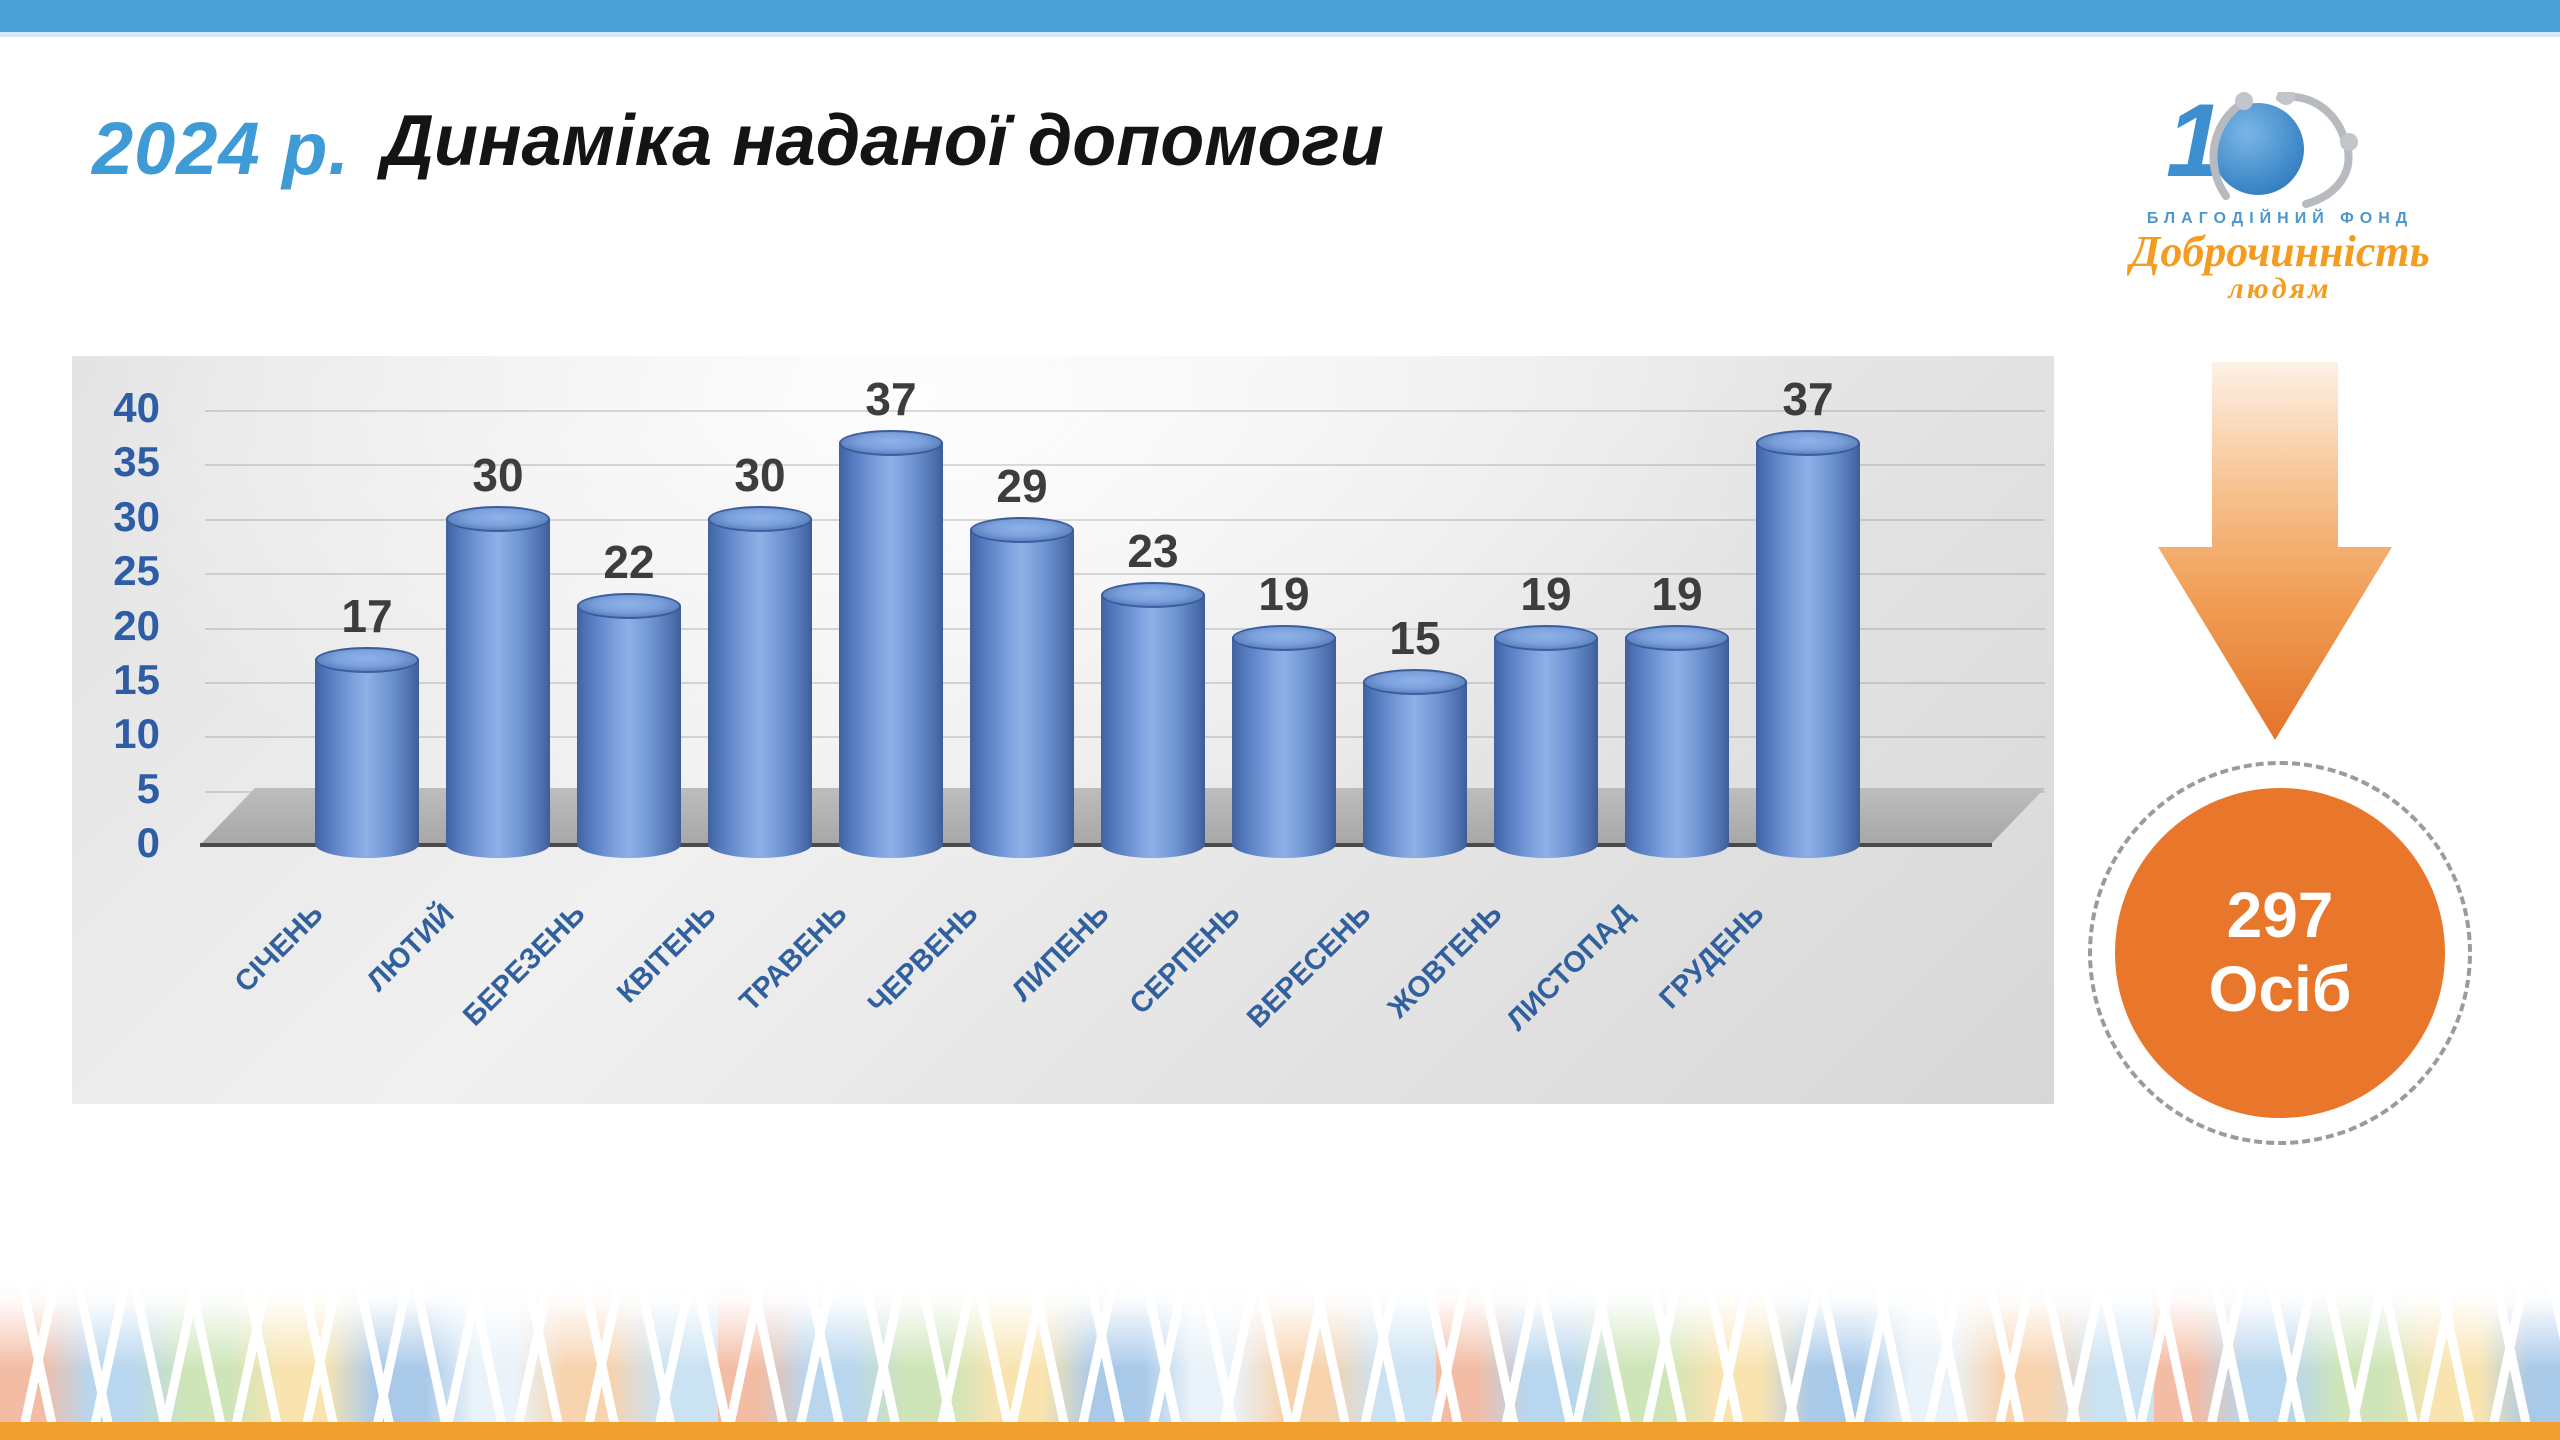  Describe the element at coordinates (1280, 16) in the screenshot. I see `top-accent-bar` at that location.